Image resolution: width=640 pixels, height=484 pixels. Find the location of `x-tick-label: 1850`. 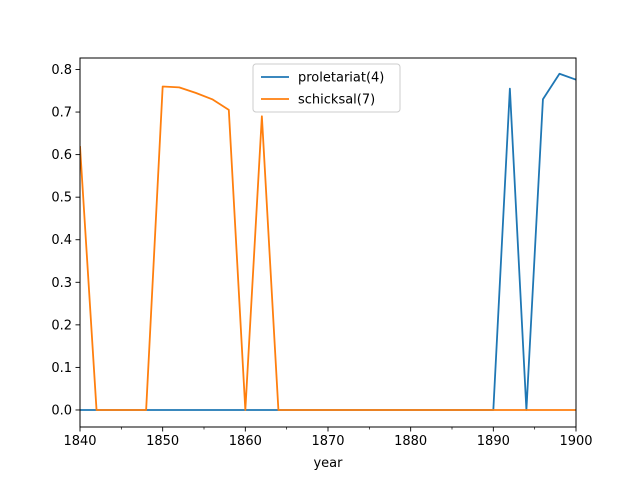

x-tick-label: 1850 is located at coordinates (162, 441).